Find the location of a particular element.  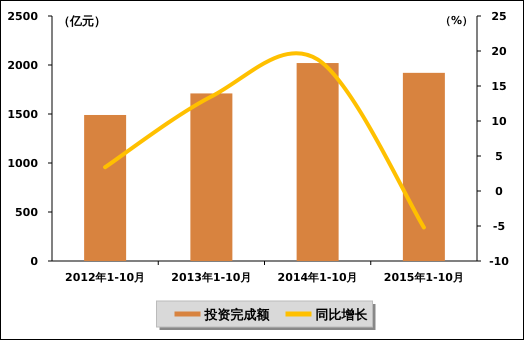

y-tick-label: 0 is located at coordinates (34, 261).